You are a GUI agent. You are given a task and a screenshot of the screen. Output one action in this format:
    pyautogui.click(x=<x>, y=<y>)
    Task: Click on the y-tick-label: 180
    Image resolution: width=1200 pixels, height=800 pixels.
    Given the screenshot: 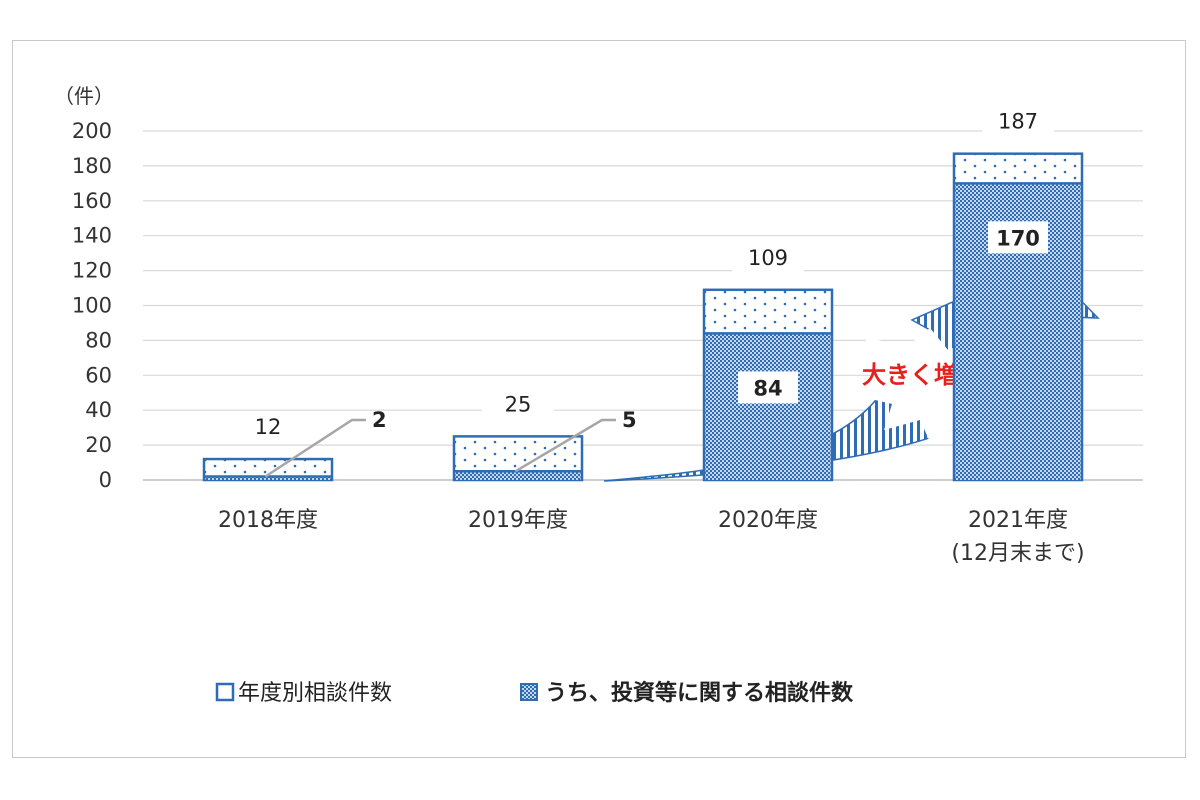 What is the action you would take?
    pyautogui.click(x=92, y=166)
    